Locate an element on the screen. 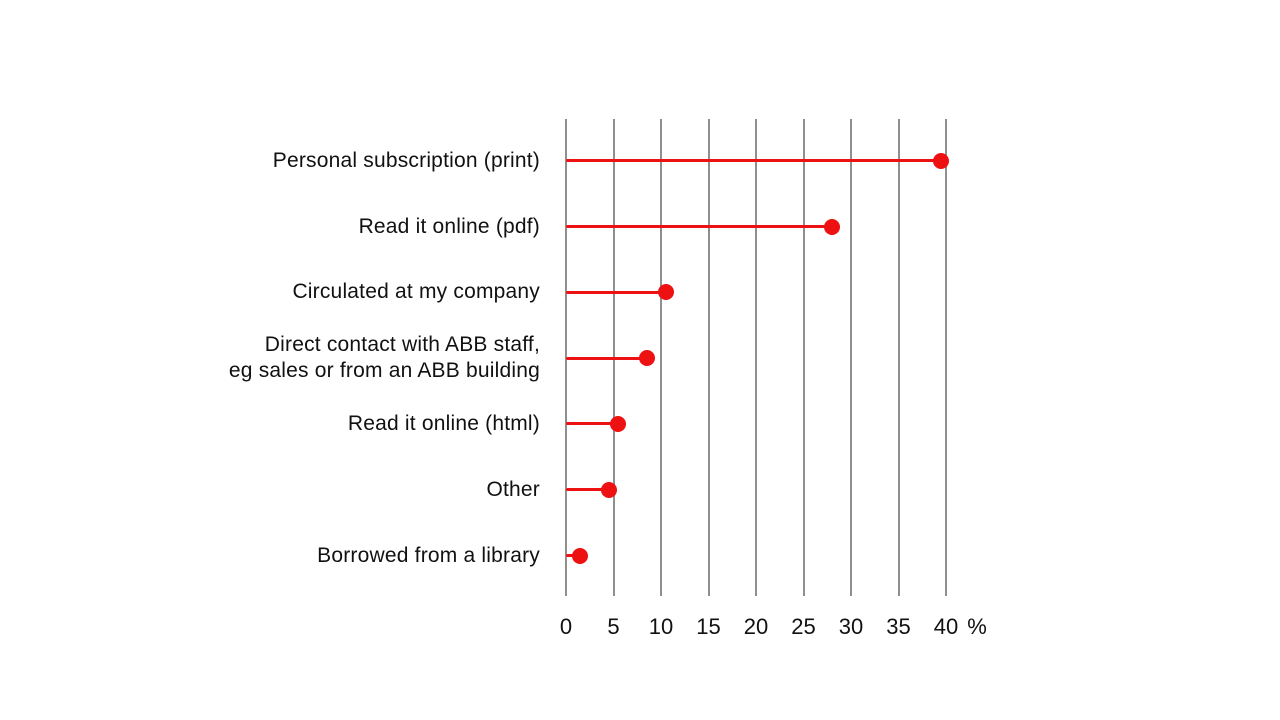 The image size is (1280, 720). x-tick-label: 35 is located at coordinates (898, 626).